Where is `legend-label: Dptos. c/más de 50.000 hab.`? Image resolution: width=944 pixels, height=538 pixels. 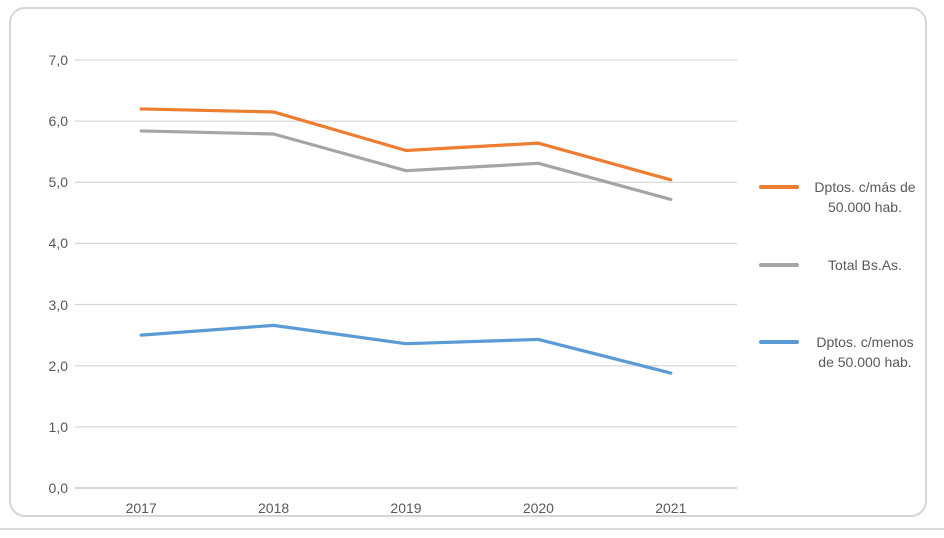
legend-label: Dptos. c/más de 50.000 hab. is located at coordinates (865, 197).